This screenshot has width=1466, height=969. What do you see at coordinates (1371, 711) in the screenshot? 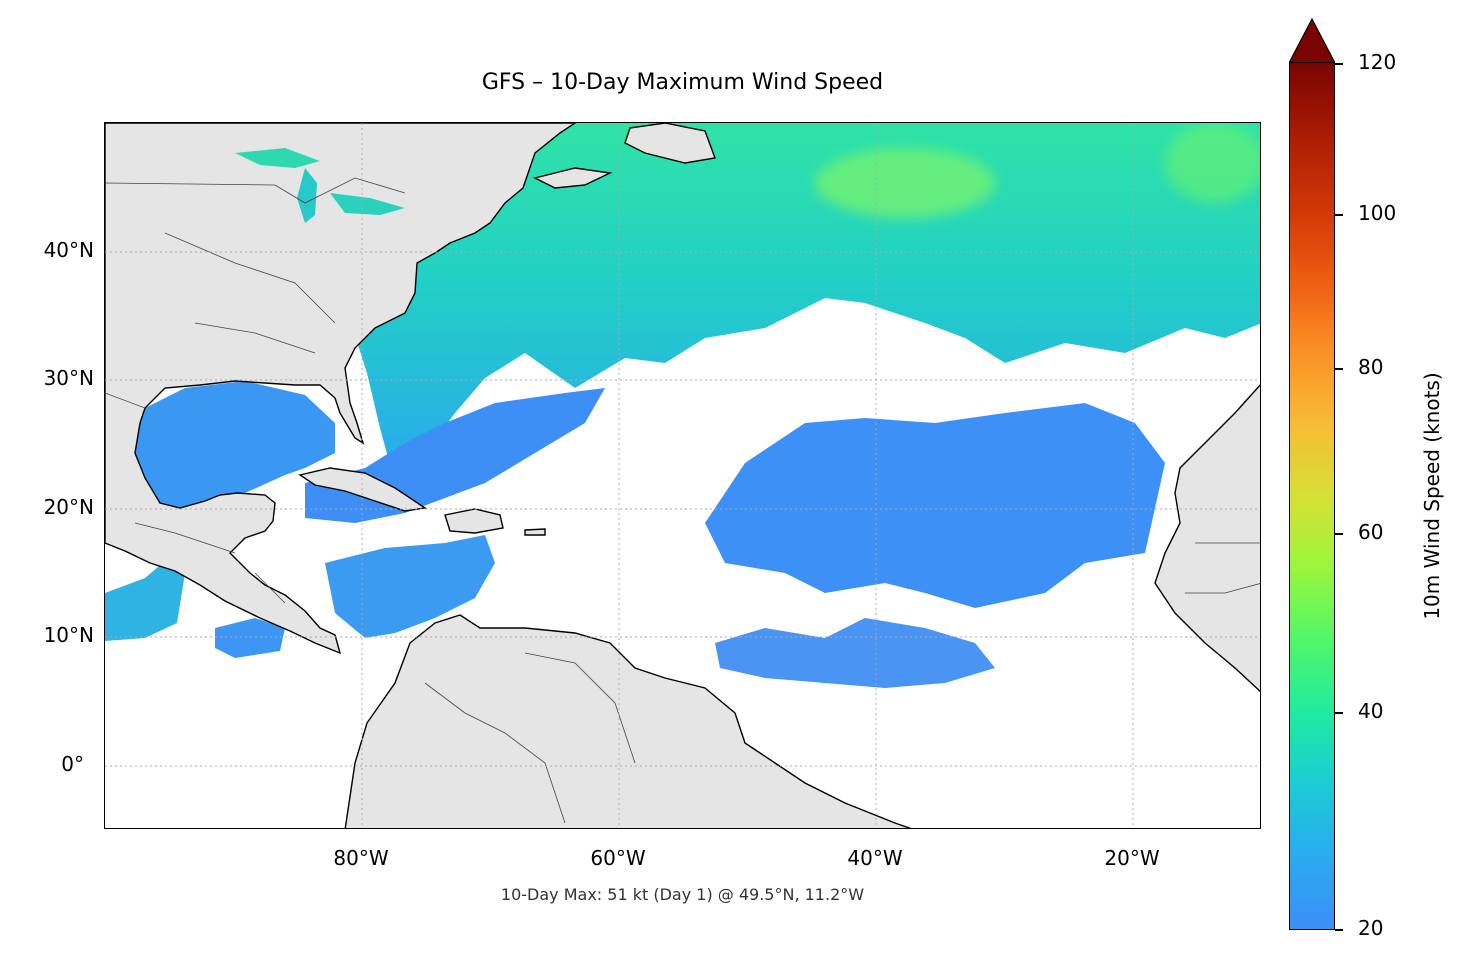
I see `cbar-tick-40: 40` at bounding box center [1371, 711].